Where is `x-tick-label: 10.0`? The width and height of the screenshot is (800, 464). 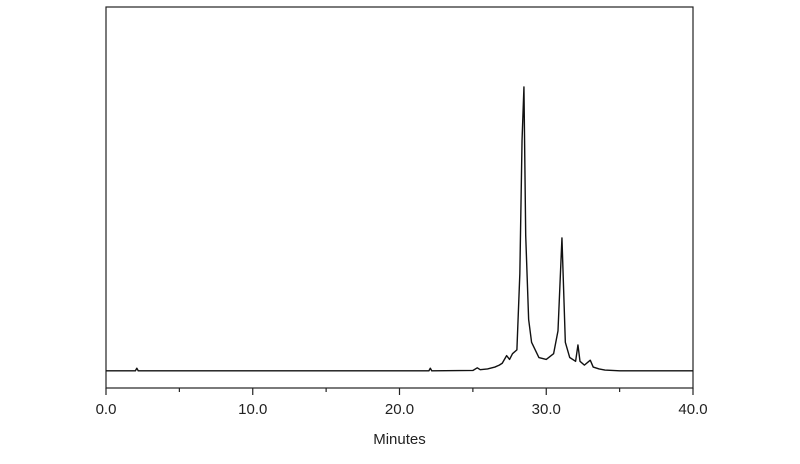
x-tick-label: 10.0 is located at coordinates (252, 409).